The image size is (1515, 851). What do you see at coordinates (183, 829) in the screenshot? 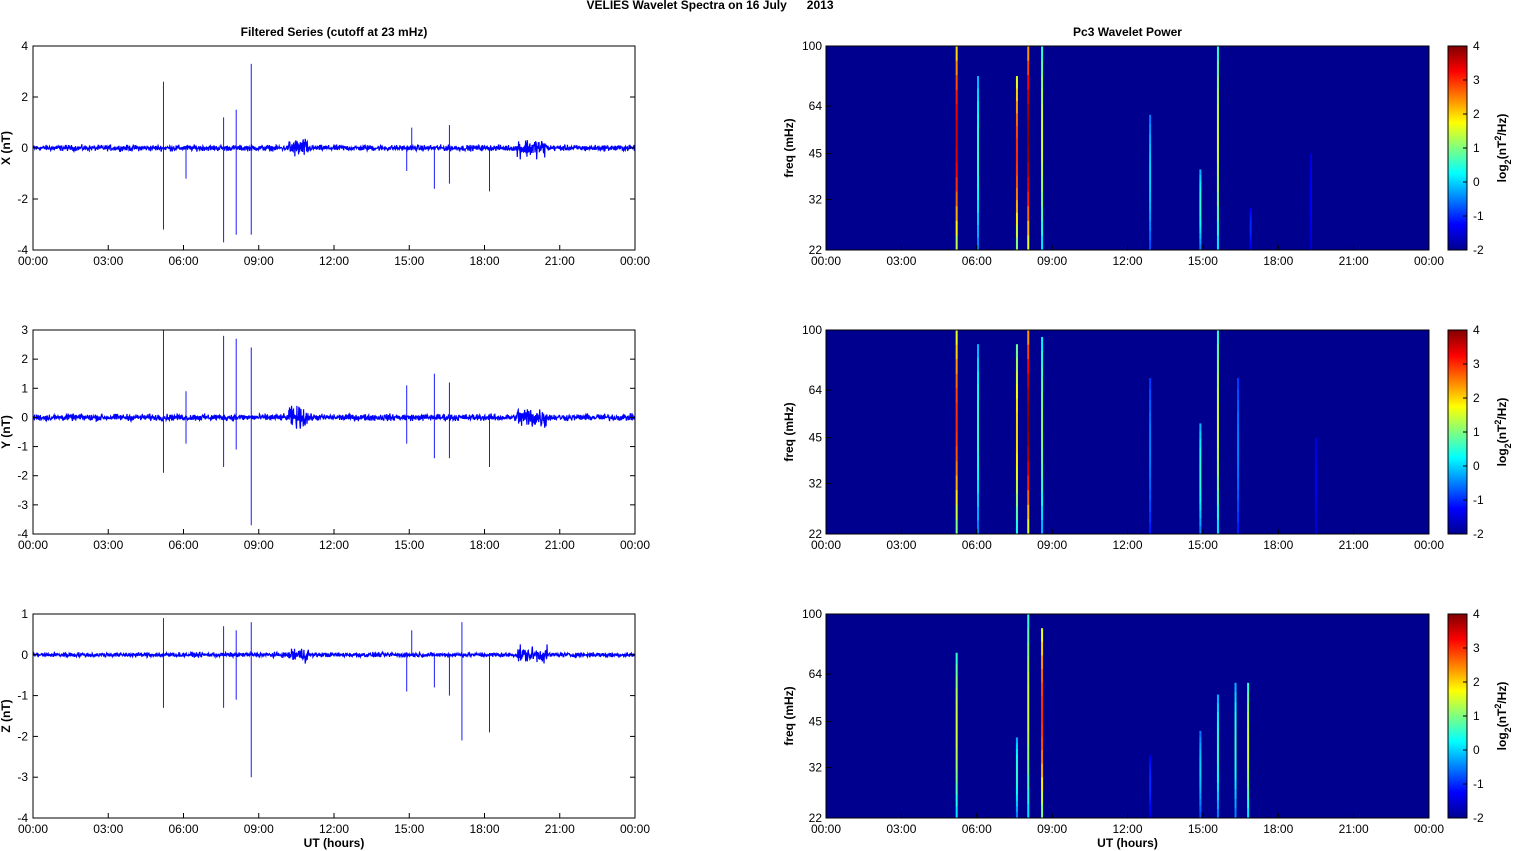
I see `series-z-xtick-label: 06:00` at bounding box center [183, 829].